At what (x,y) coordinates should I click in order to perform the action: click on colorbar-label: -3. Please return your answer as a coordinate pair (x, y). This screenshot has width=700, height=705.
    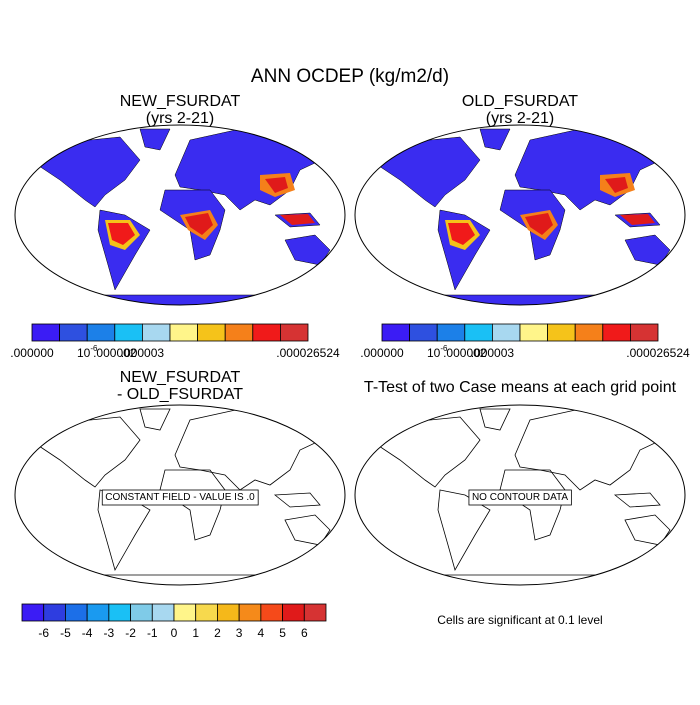
    Looking at the image, I should click on (109, 633).